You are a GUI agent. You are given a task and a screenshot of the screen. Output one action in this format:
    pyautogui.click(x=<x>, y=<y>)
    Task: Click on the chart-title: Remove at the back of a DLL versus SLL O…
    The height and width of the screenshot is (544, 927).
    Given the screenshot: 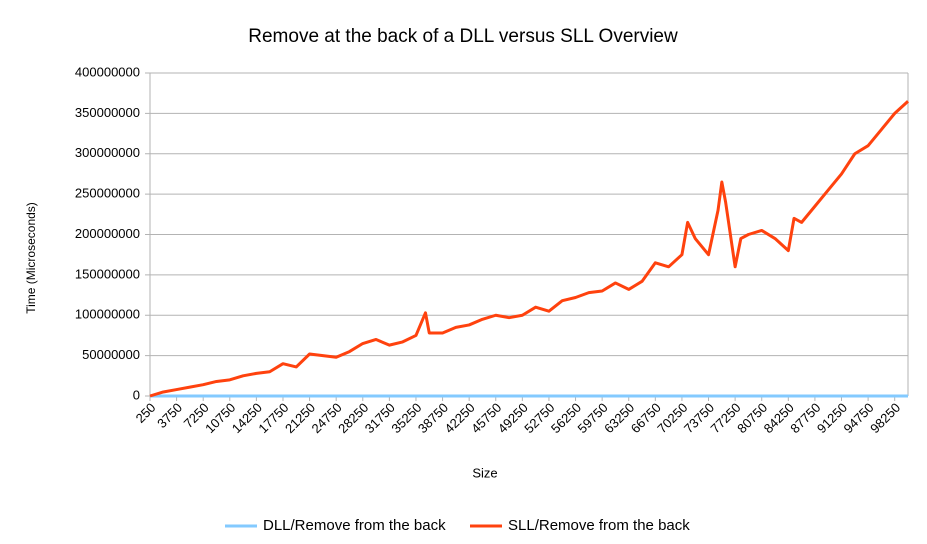 What is the action you would take?
    pyautogui.click(x=463, y=36)
    